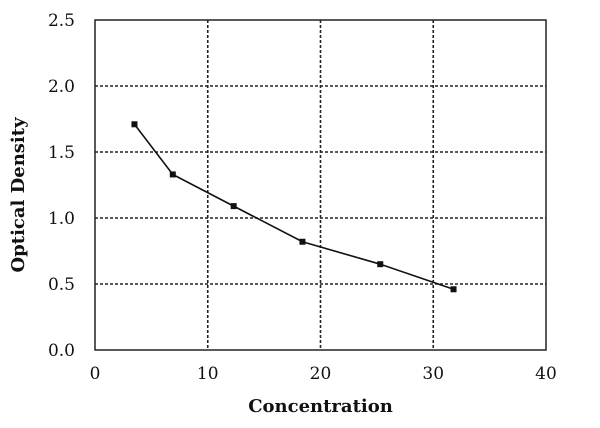 The height and width of the screenshot is (428, 600). Describe the element at coordinates (208, 374) in the screenshot. I see `x-tick-label-1: 10` at that location.